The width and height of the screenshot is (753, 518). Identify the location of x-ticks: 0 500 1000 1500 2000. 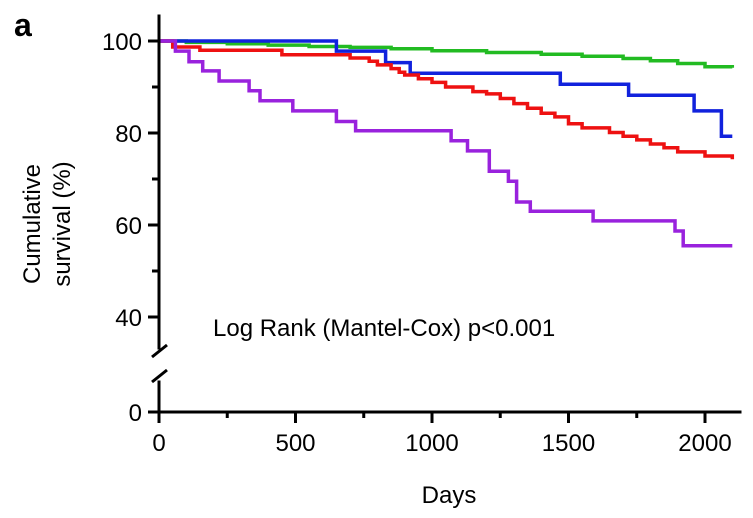
(442, 434).